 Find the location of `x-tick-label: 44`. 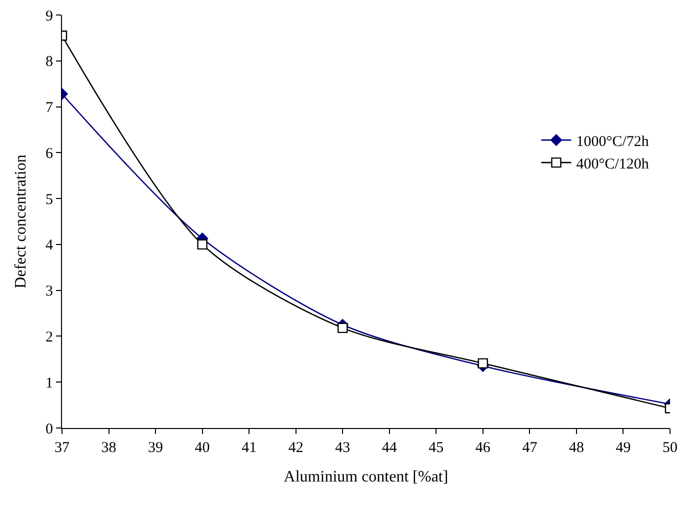

x-tick-label: 44 is located at coordinates (390, 448).